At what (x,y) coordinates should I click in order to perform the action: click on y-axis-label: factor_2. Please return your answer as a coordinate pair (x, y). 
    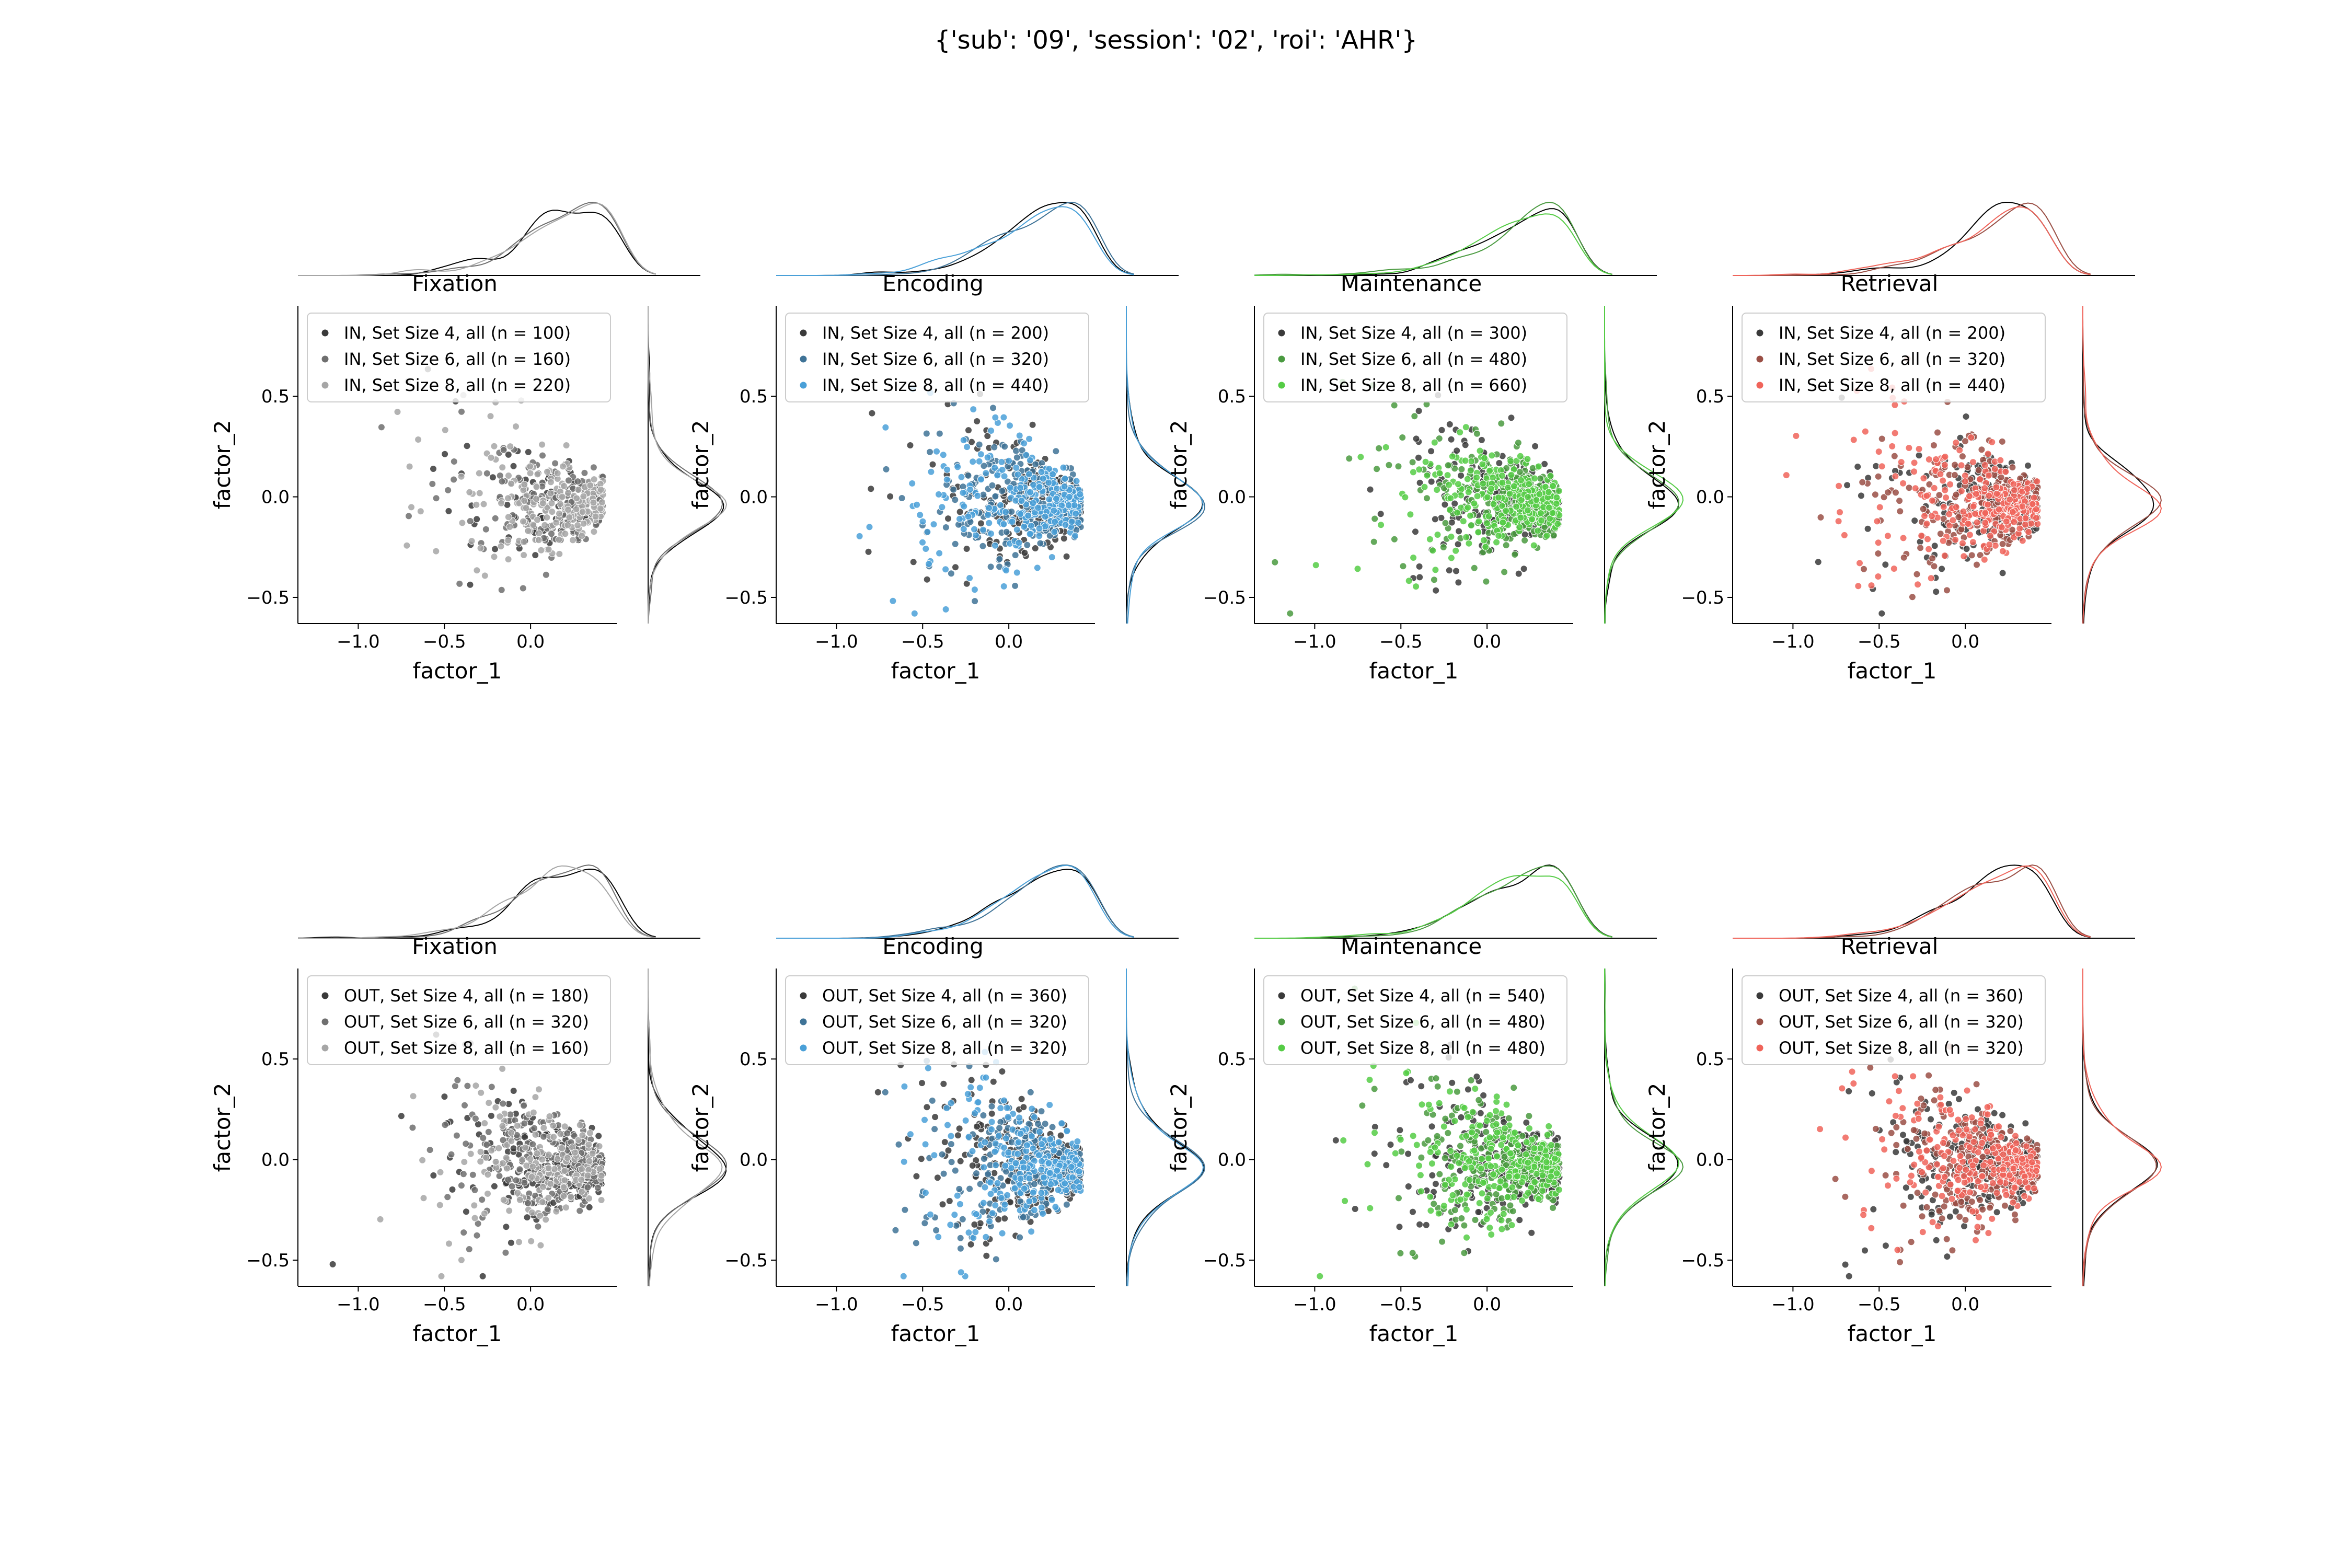
    Looking at the image, I should click on (222, 1127).